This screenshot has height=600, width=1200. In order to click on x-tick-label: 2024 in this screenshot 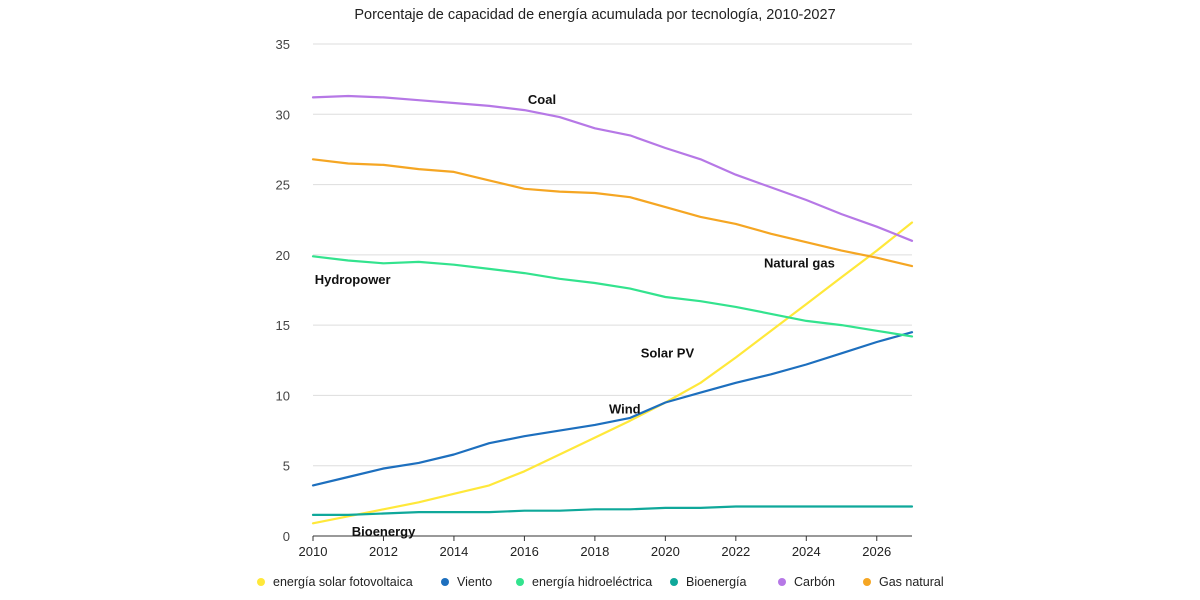, I will do `click(806, 551)`.